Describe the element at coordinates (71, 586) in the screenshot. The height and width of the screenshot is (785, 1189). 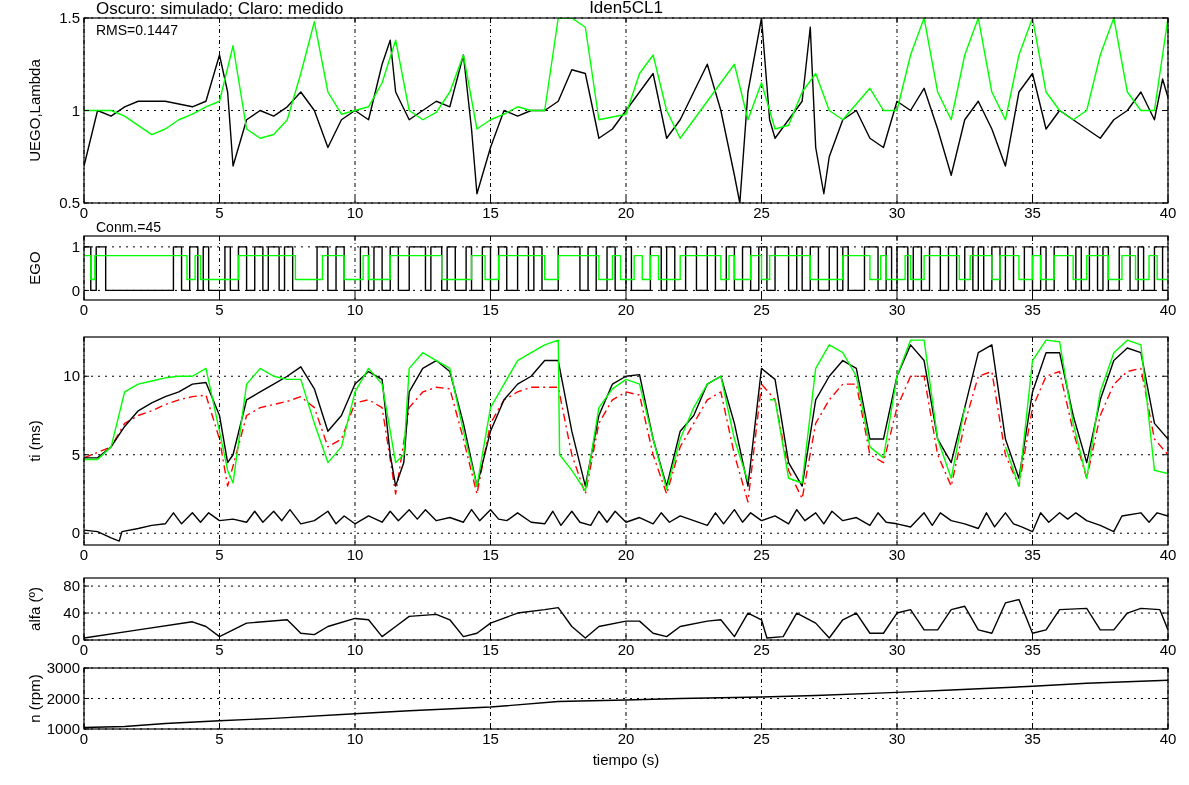
I see `y-tick-label: 80` at that location.